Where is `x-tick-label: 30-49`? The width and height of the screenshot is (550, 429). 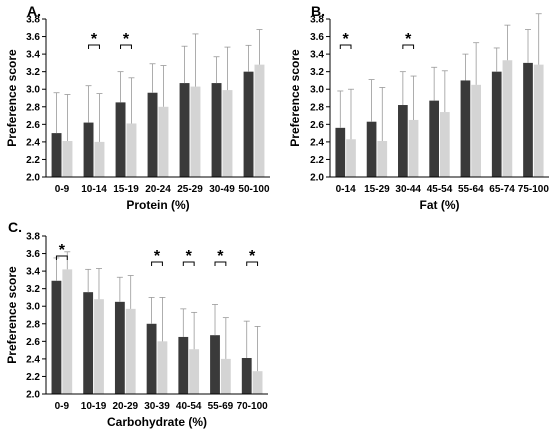 x-tick-label: 30-49 is located at coordinates (222, 189).